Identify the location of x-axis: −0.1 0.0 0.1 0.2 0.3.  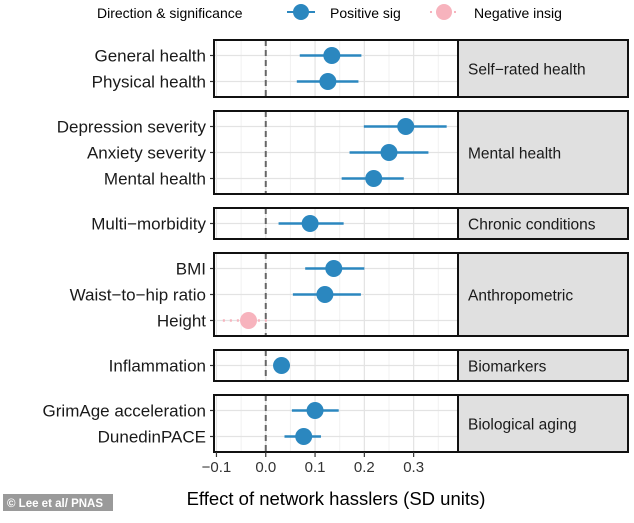
(313, 464).